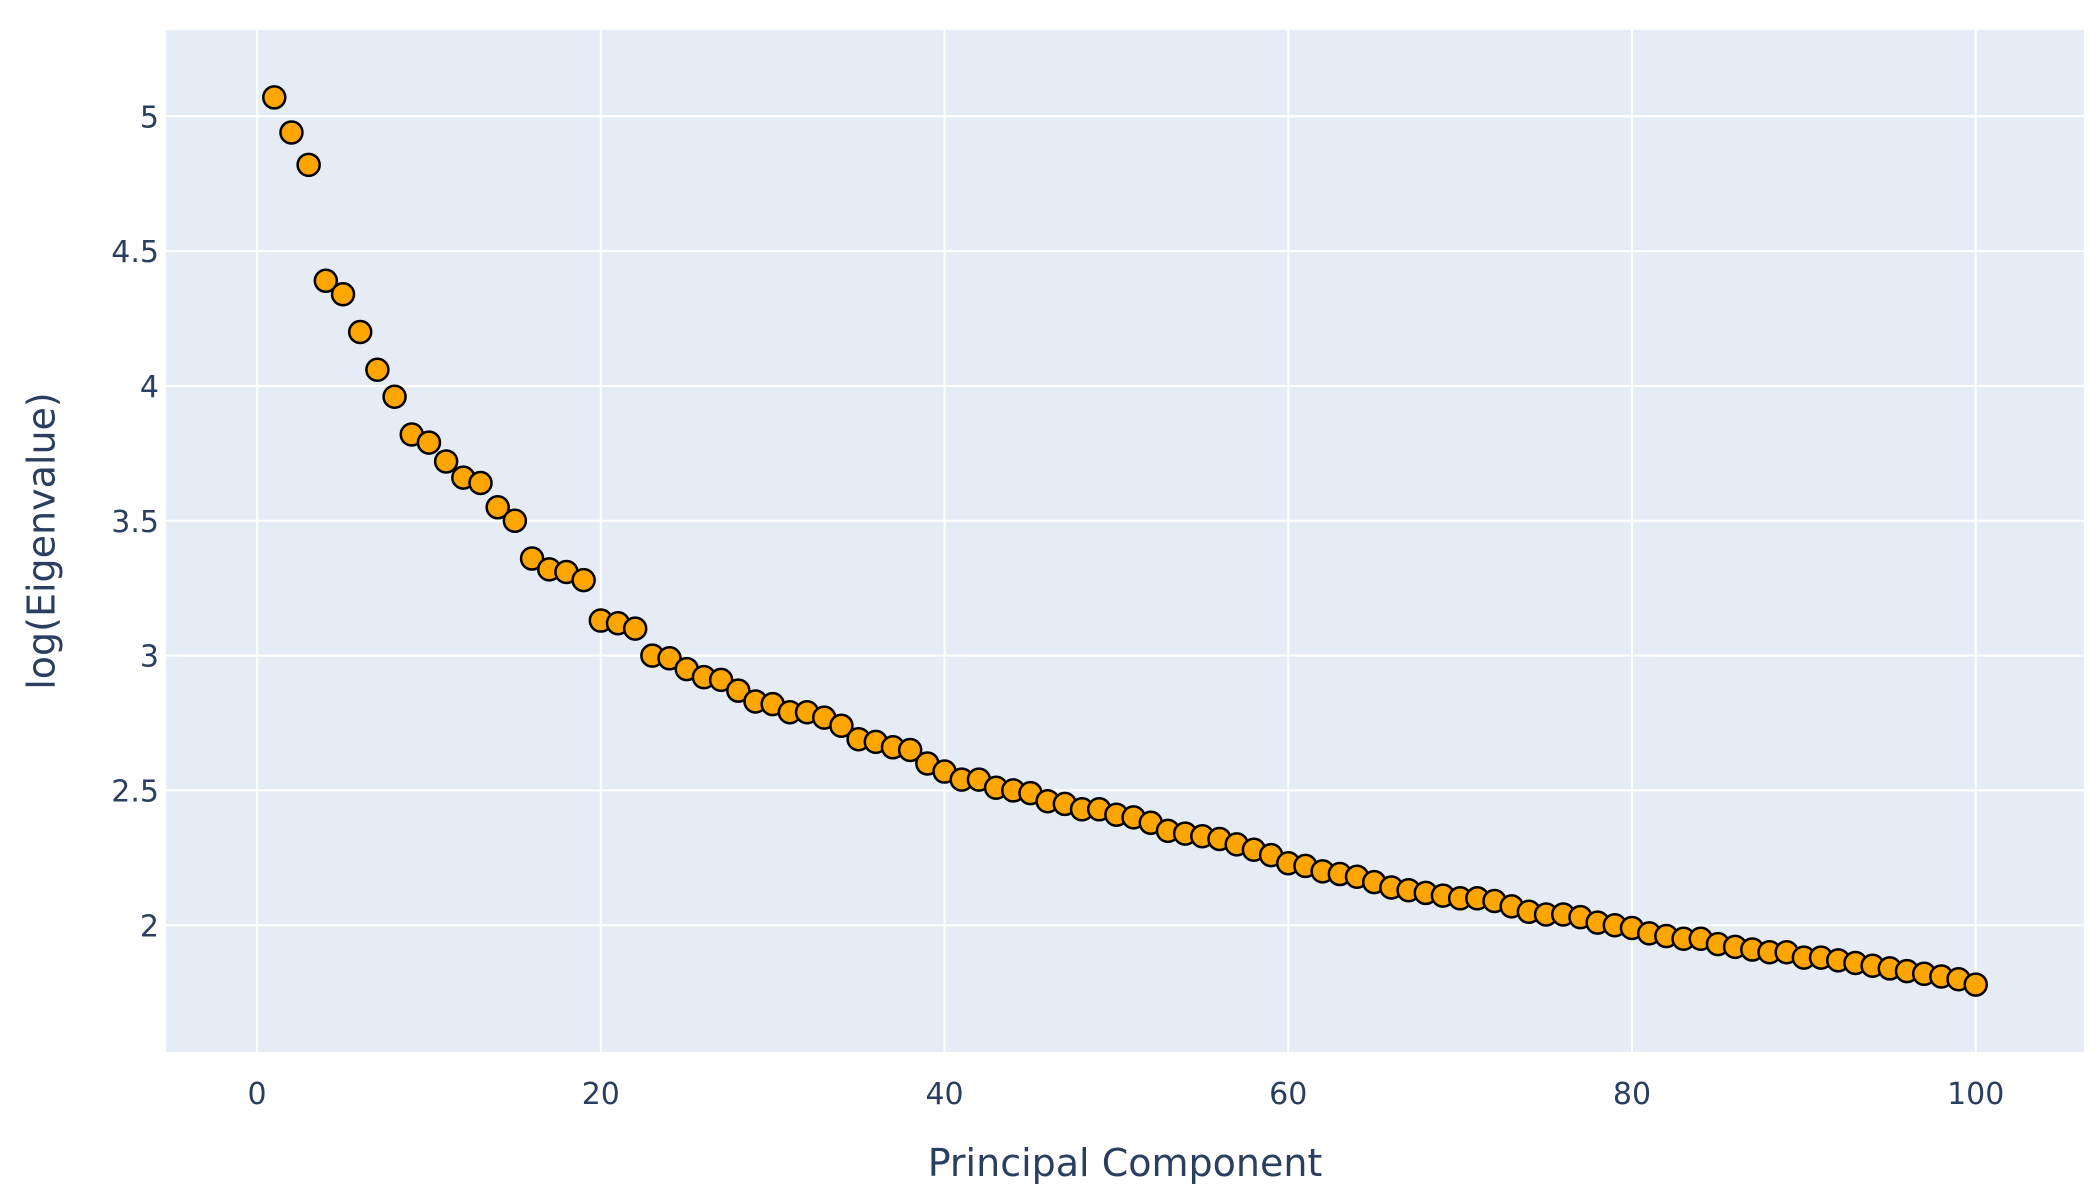  What do you see at coordinates (149, 657) in the screenshot?
I see `y-tick-label: 3` at bounding box center [149, 657].